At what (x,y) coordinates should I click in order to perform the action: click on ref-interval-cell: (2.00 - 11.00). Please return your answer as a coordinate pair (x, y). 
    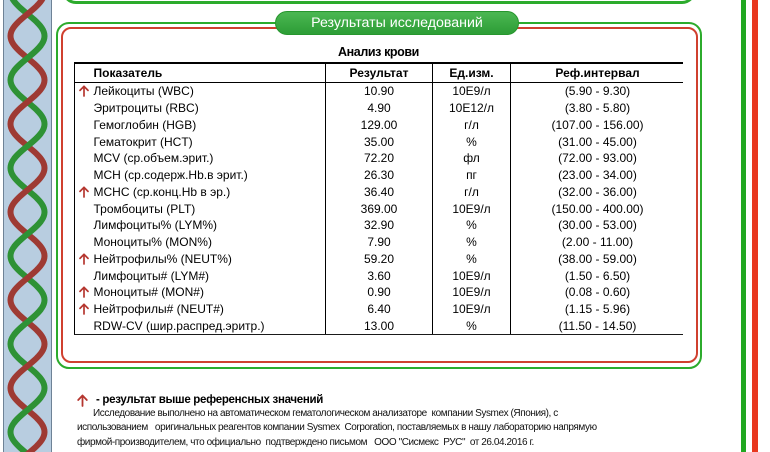
    Looking at the image, I should click on (597, 242).